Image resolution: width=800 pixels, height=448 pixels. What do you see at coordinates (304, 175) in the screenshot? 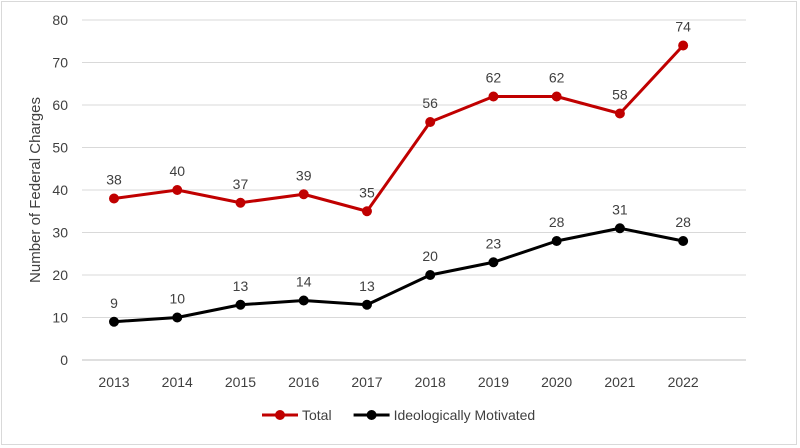
I see `data-label: 39` at bounding box center [304, 175].